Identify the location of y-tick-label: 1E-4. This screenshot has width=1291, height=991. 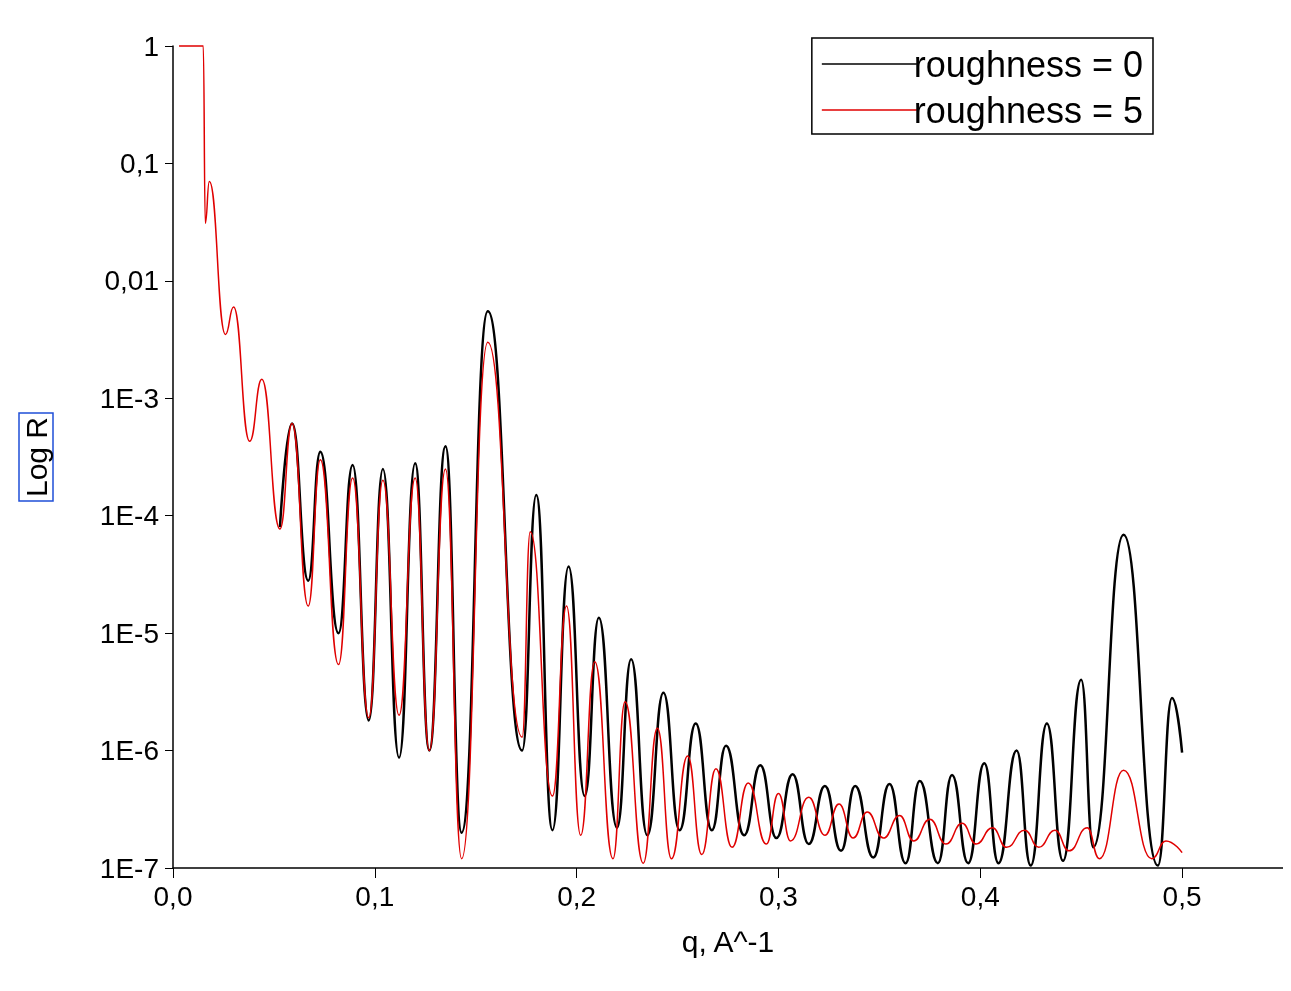
(129, 516).